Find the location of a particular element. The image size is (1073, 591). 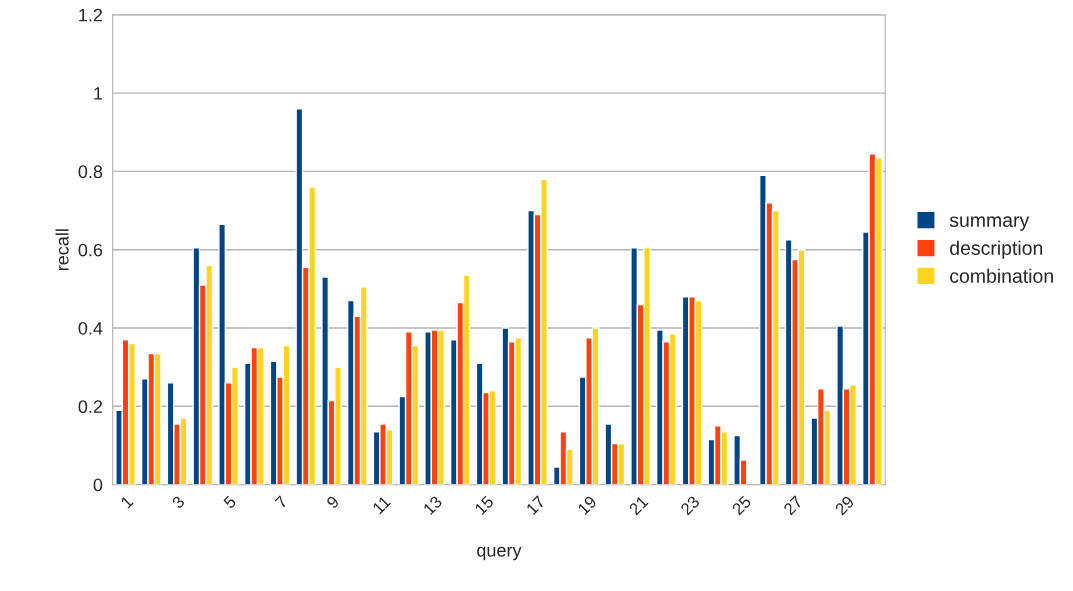

x-tick-label: 21 is located at coordinates (638, 505).